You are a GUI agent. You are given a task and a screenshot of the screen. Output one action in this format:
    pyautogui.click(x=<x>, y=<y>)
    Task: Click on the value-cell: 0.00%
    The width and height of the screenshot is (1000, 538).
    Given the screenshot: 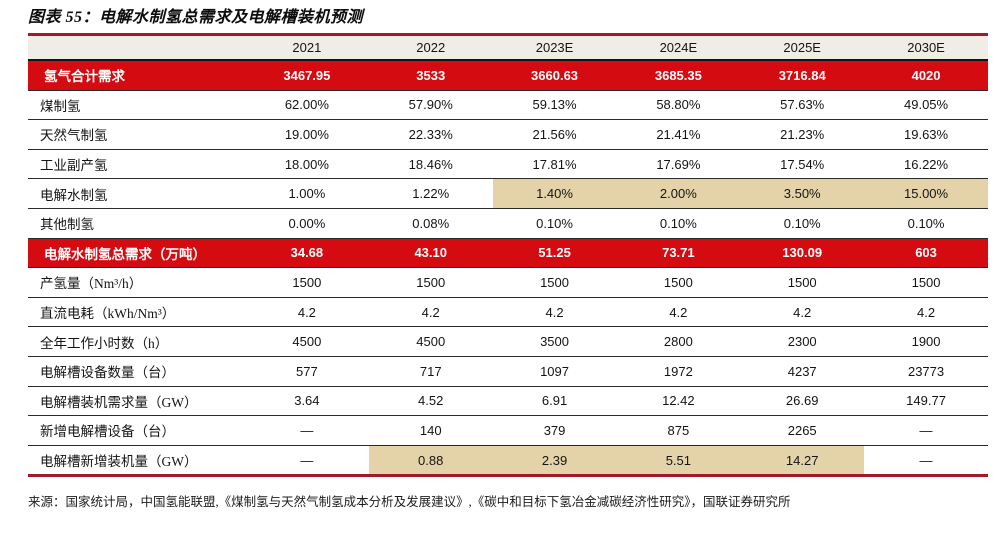 What is the action you would take?
    pyautogui.click(x=306, y=223)
    